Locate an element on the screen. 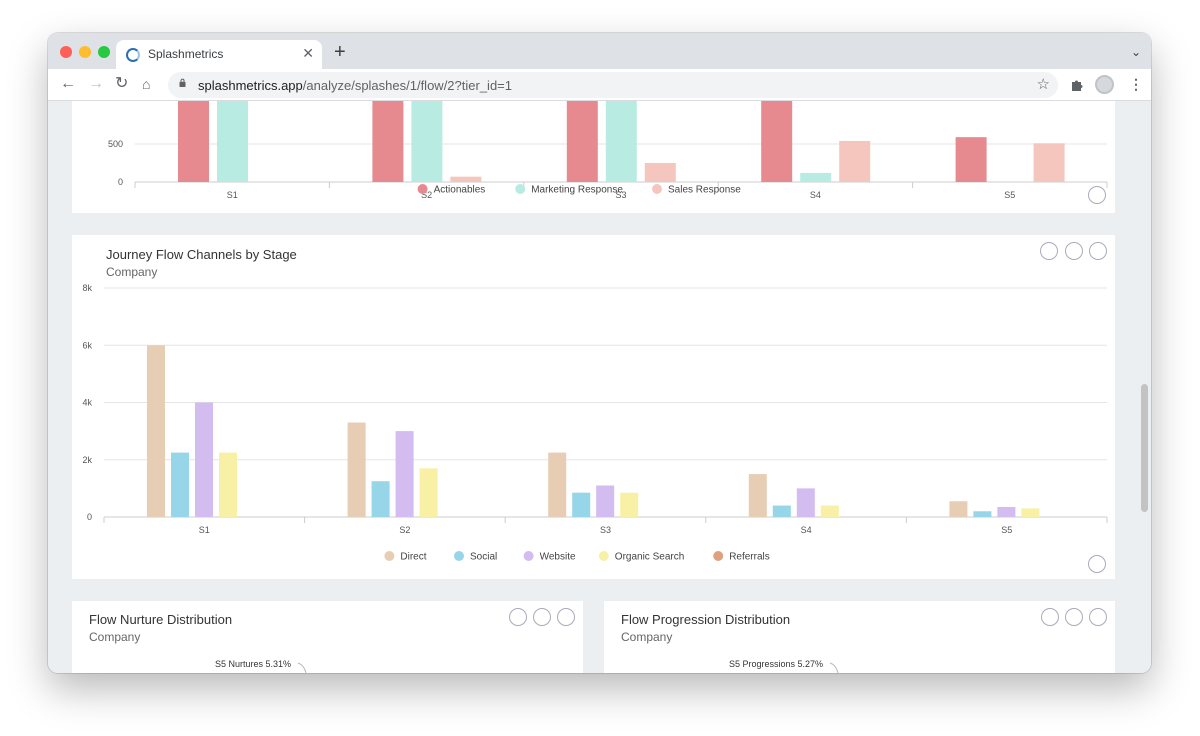  y-tick-label: 4k is located at coordinates (87, 403).